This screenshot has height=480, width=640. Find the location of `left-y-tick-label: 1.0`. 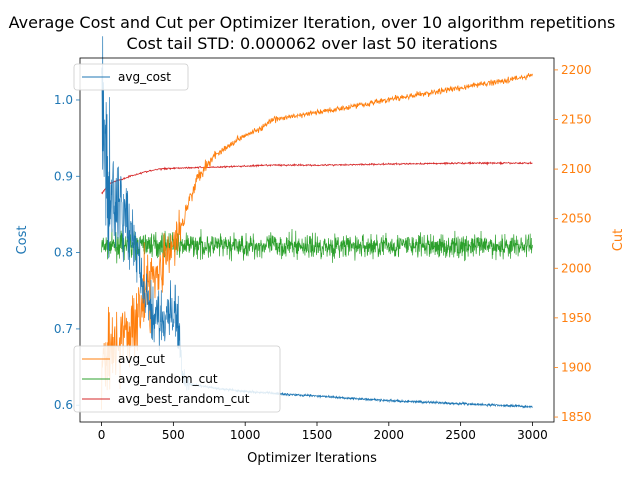

left-y-tick-label: 1.0 is located at coordinates (63, 100).